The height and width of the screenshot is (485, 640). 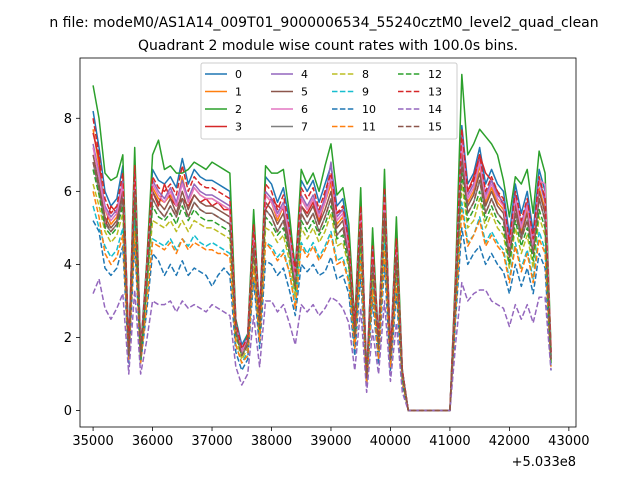 I want to click on x-tick-label: 40000, so click(x=390, y=441).